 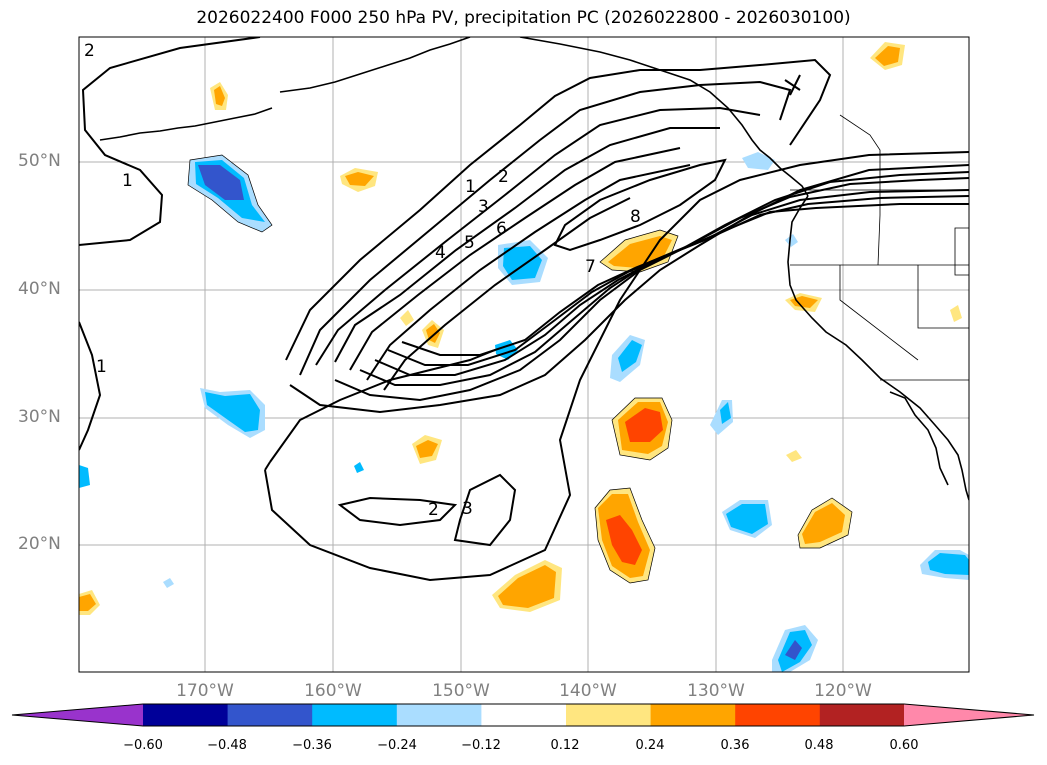 I want to click on colorbar, so click(x=523, y=715).